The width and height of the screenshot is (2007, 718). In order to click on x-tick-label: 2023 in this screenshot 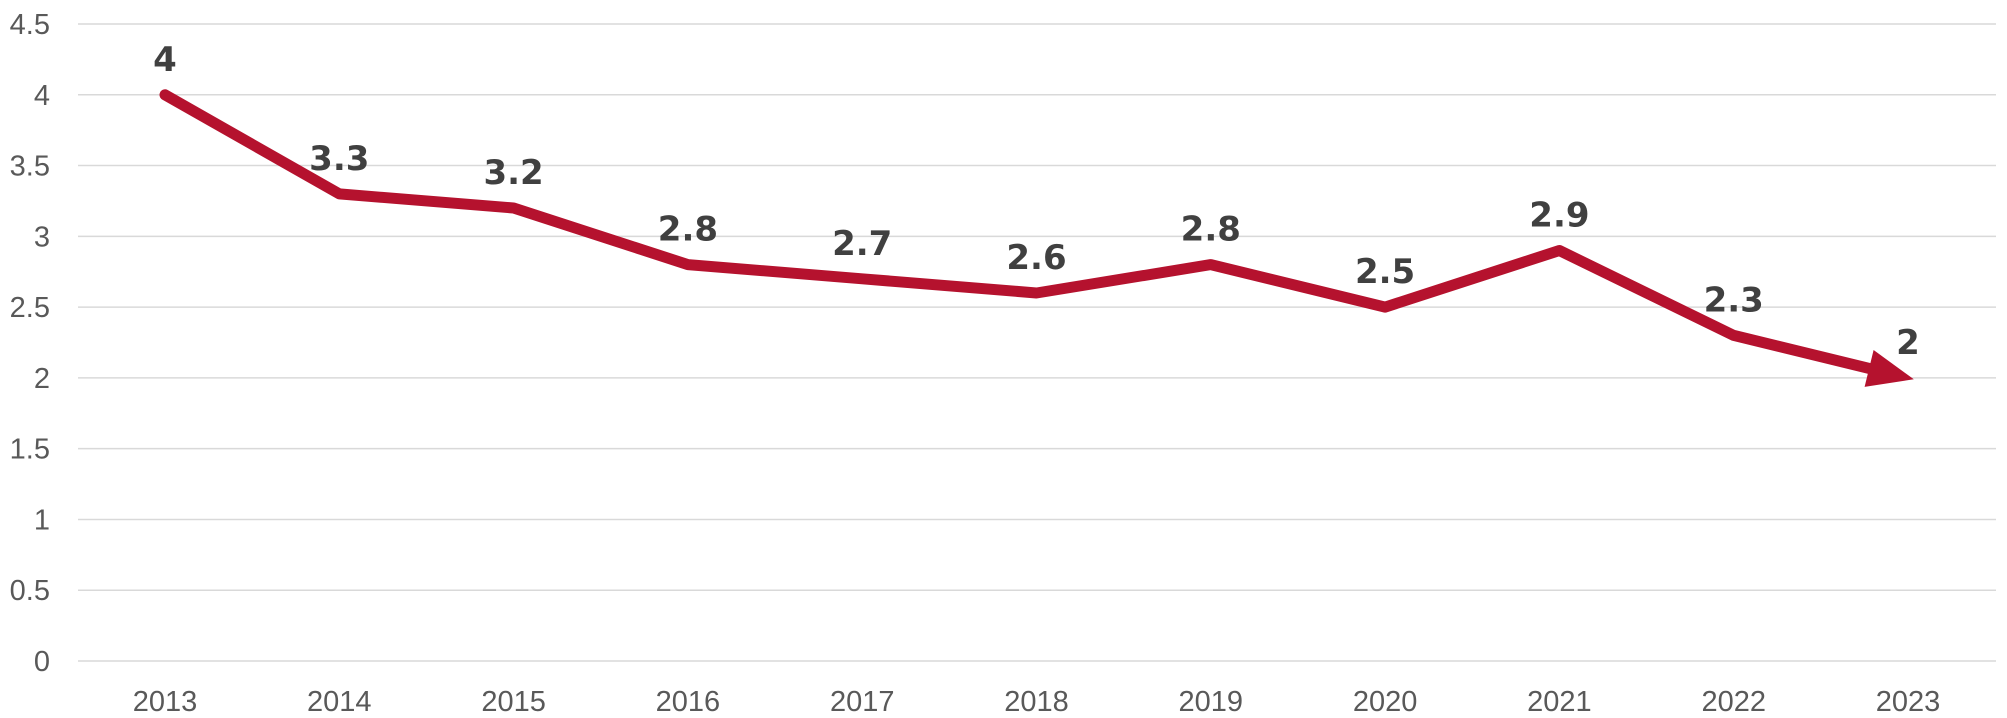, I will do `click(1908, 702)`.